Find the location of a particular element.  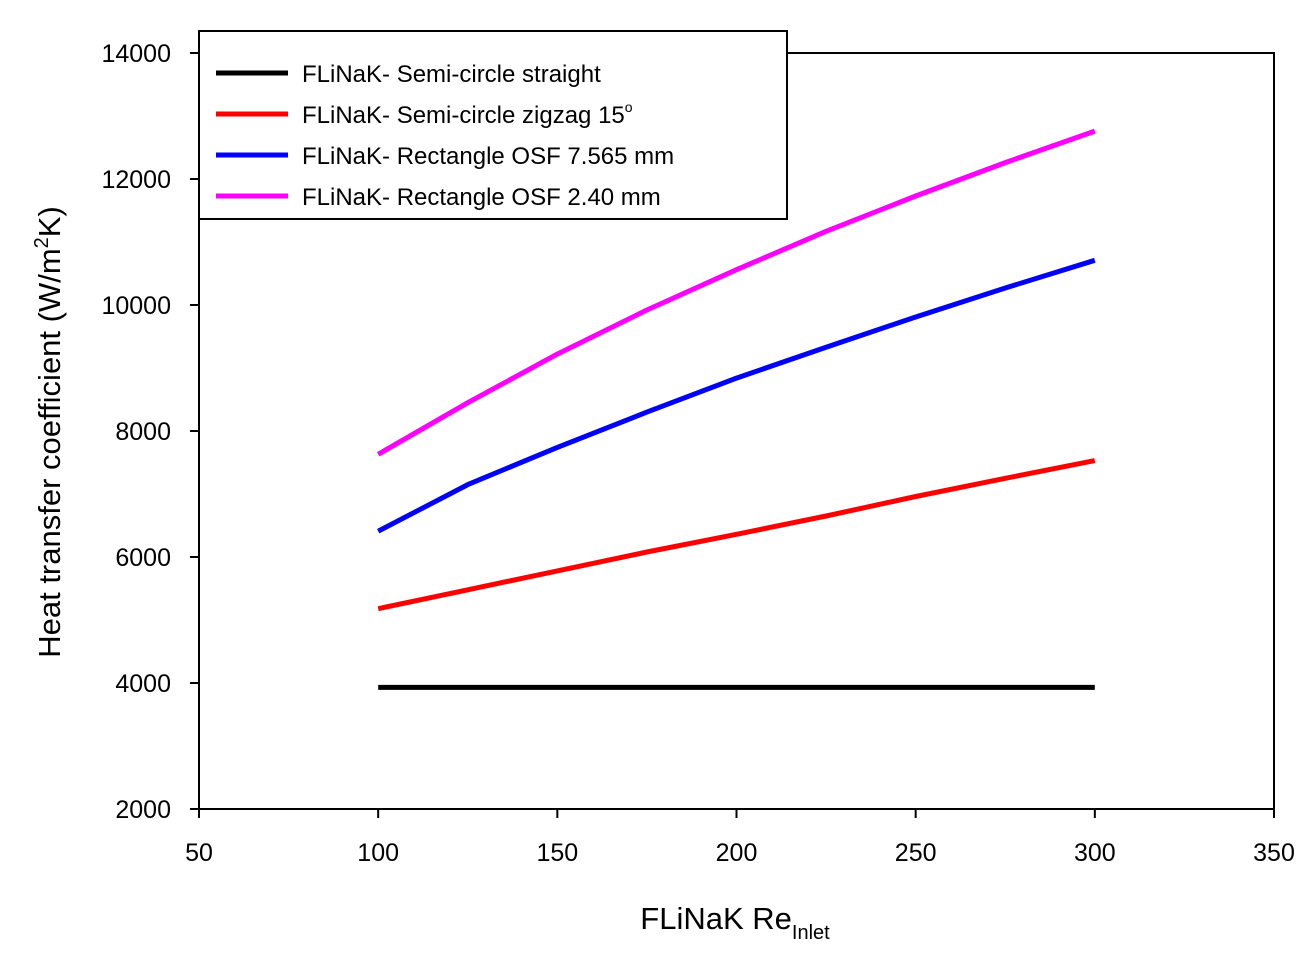

legend-label-text: FLiNaK- Semi-circle zigzag 15 is located at coordinates (463, 115).